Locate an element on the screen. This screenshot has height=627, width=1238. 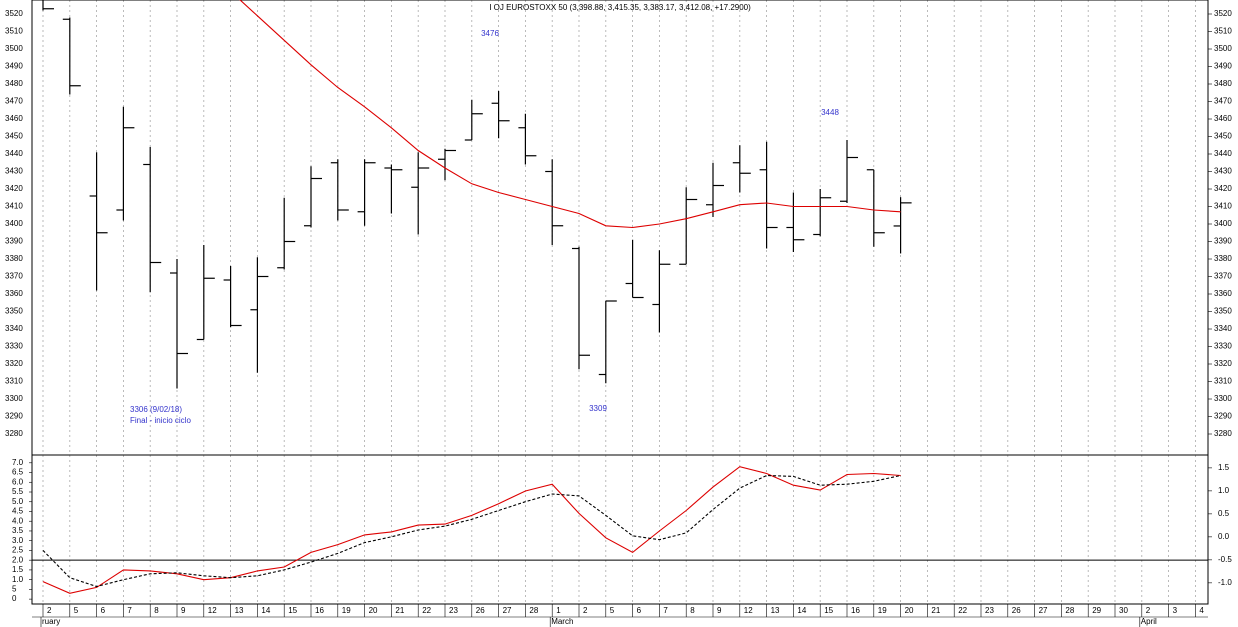
x-tick-label: 4 is located at coordinates (1201, 610).